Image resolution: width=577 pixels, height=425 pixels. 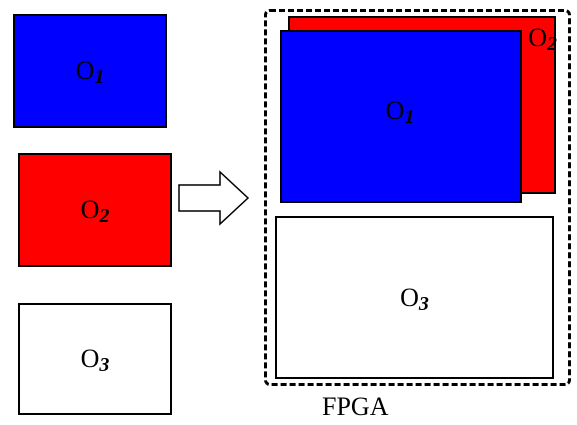 I want to click on object-o3-box: O3, so click(x=95, y=359).